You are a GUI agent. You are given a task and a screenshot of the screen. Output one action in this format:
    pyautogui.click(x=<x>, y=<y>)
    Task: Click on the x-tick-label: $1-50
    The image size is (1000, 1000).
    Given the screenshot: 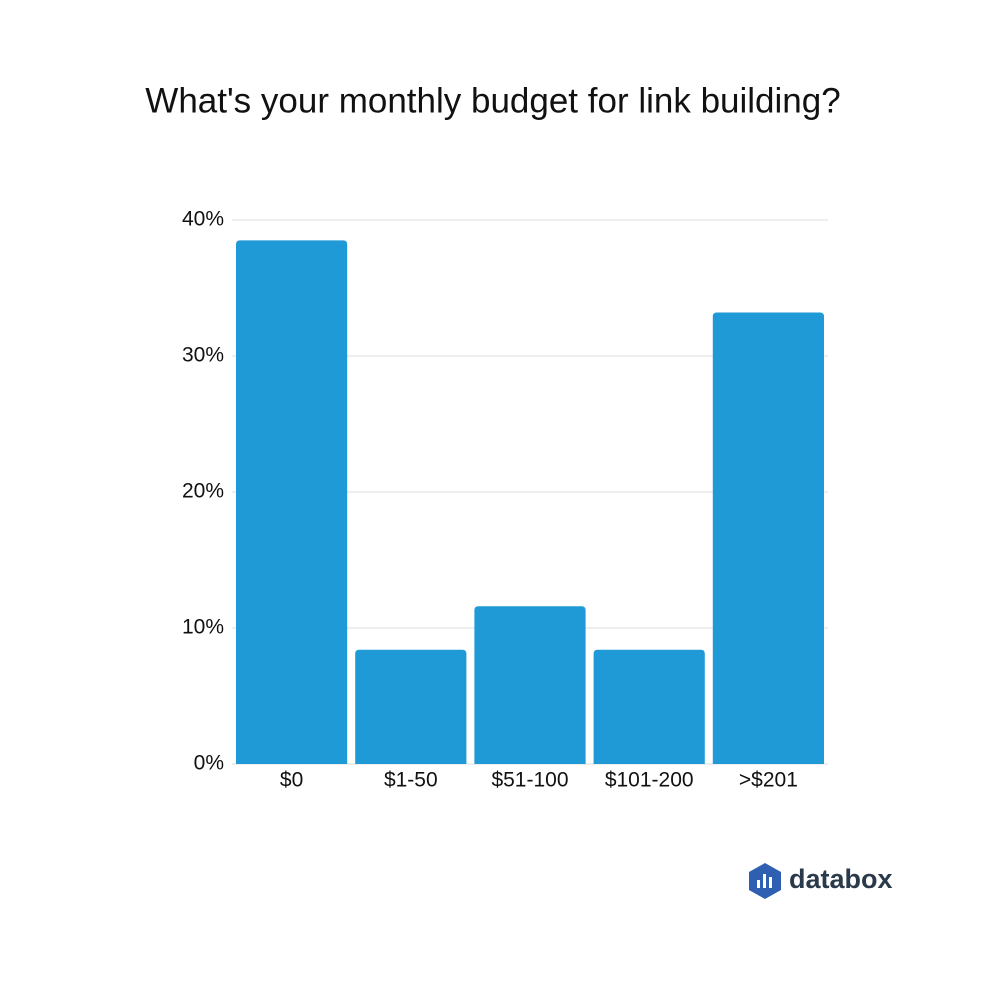 What is the action you would take?
    pyautogui.click(x=411, y=780)
    